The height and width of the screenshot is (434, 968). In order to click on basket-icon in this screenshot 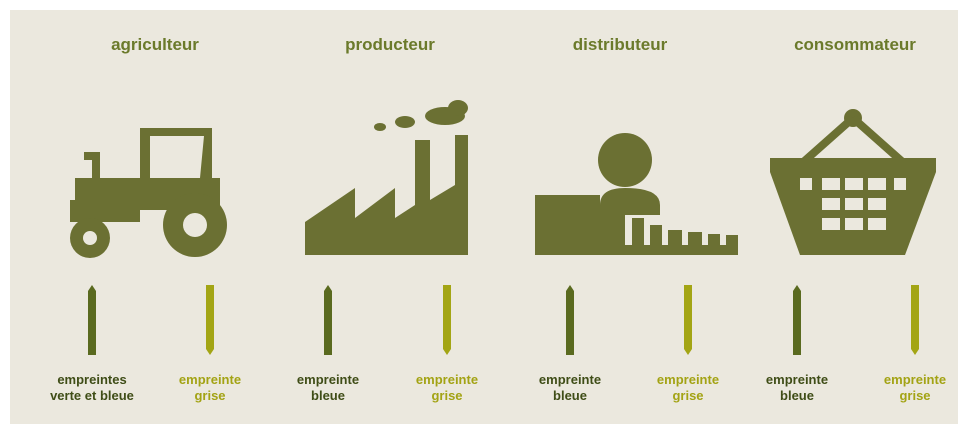, I will do `click(853, 182)`.